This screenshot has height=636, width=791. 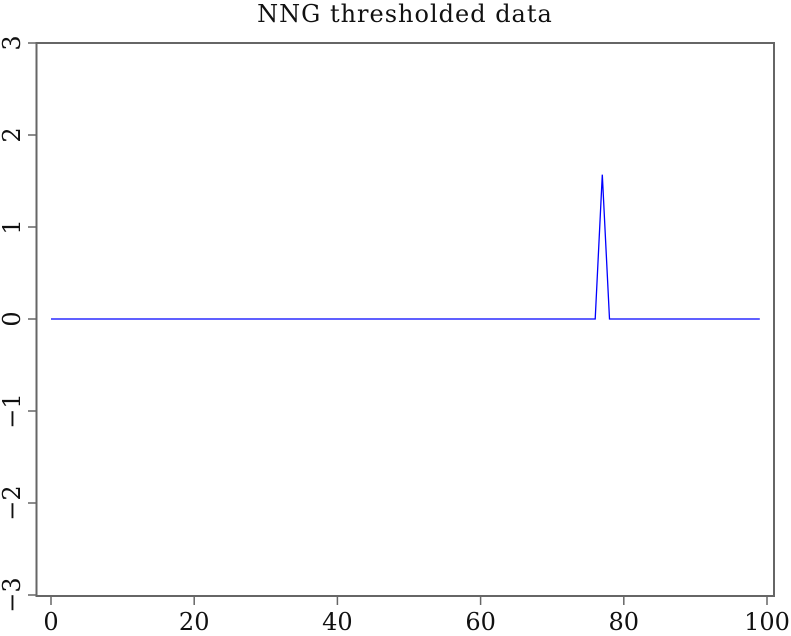 I want to click on x-axis: 0 20 40 60 80 100, so click(x=416, y=616).